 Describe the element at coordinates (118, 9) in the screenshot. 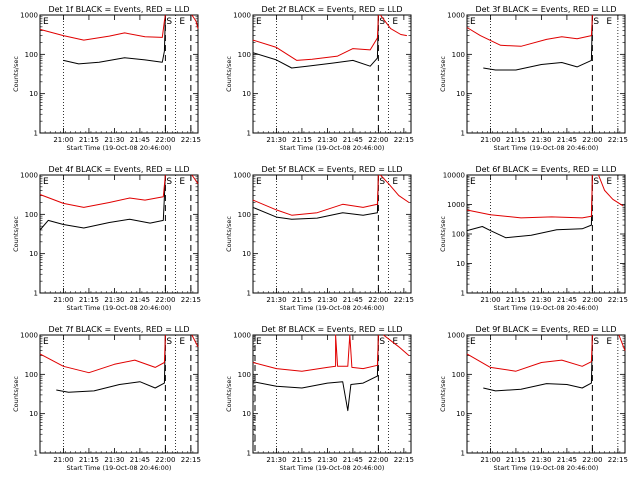

I see `panel-title: Det 1f BLACK = Events, RED = LLD` at that location.